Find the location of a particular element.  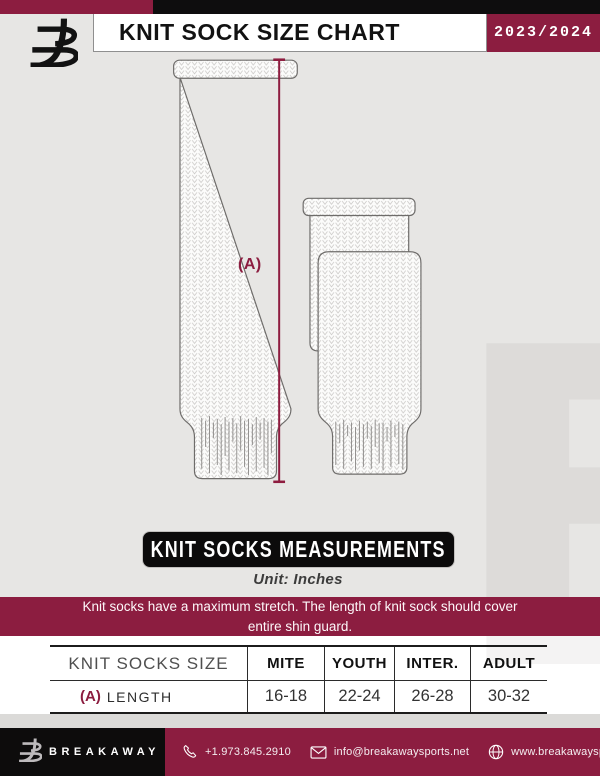

row-label-length: LENGTH is located at coordinates (139, 696).